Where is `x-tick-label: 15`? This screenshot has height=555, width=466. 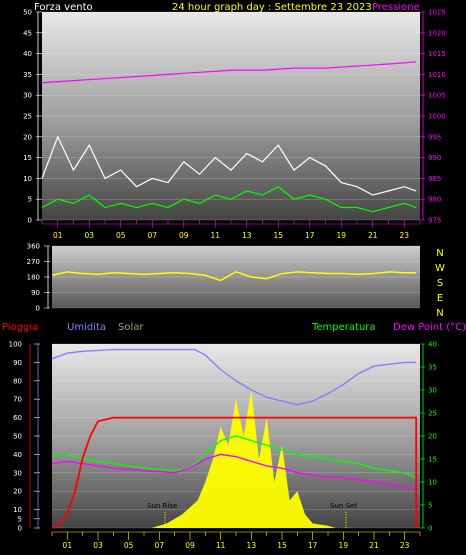 x-tick-label: 15 is located at coordinates (278, 235).